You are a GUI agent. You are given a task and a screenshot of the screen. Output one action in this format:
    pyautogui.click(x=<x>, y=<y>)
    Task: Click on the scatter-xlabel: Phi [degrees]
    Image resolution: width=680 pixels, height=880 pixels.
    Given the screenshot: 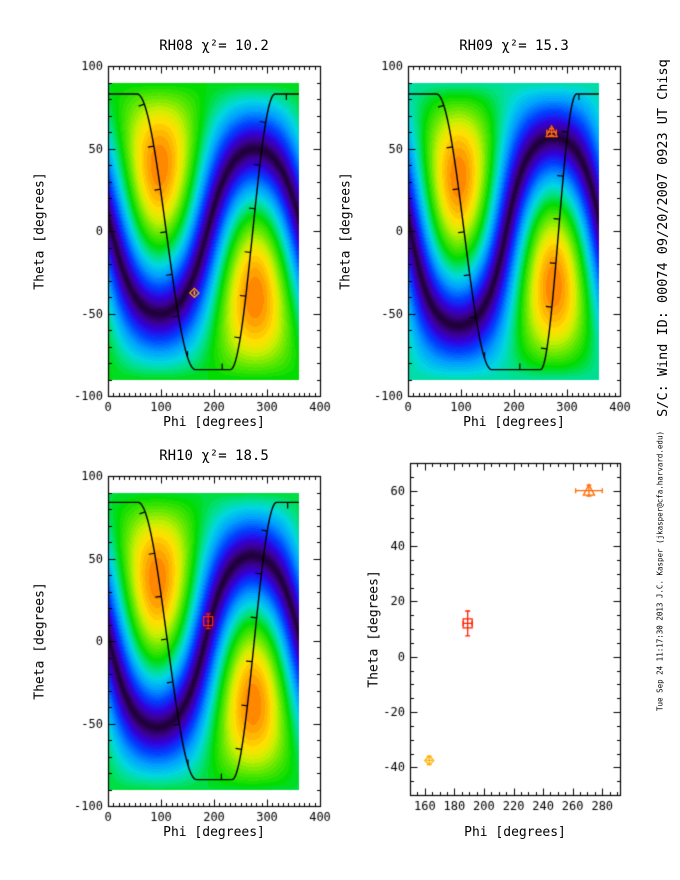 What is the action you would take?
    pyautogui.click(x=515, y=832)
    